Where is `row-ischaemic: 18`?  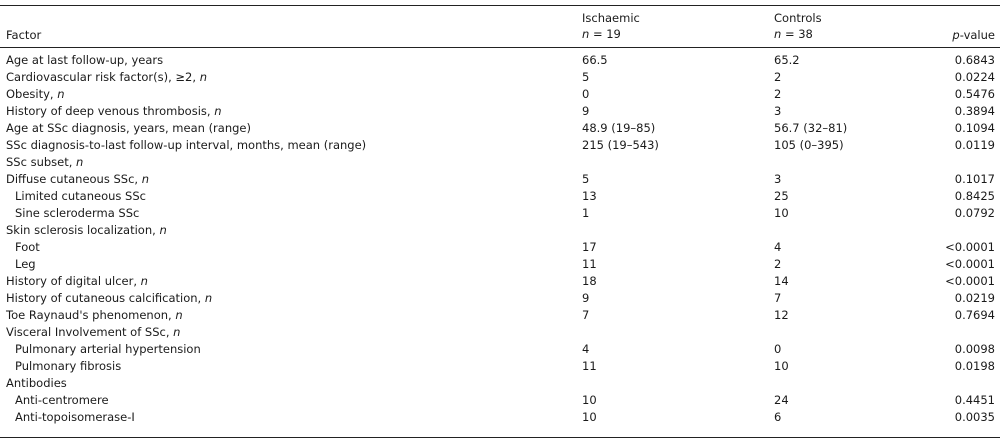
row-ischaemic: 18 is located at coordinates (589, 281).